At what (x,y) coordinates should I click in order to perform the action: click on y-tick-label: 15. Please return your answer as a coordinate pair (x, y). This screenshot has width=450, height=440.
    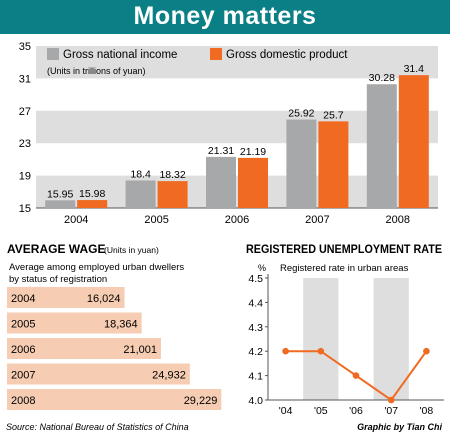
    Looking at the image, I should click on (25, 209).